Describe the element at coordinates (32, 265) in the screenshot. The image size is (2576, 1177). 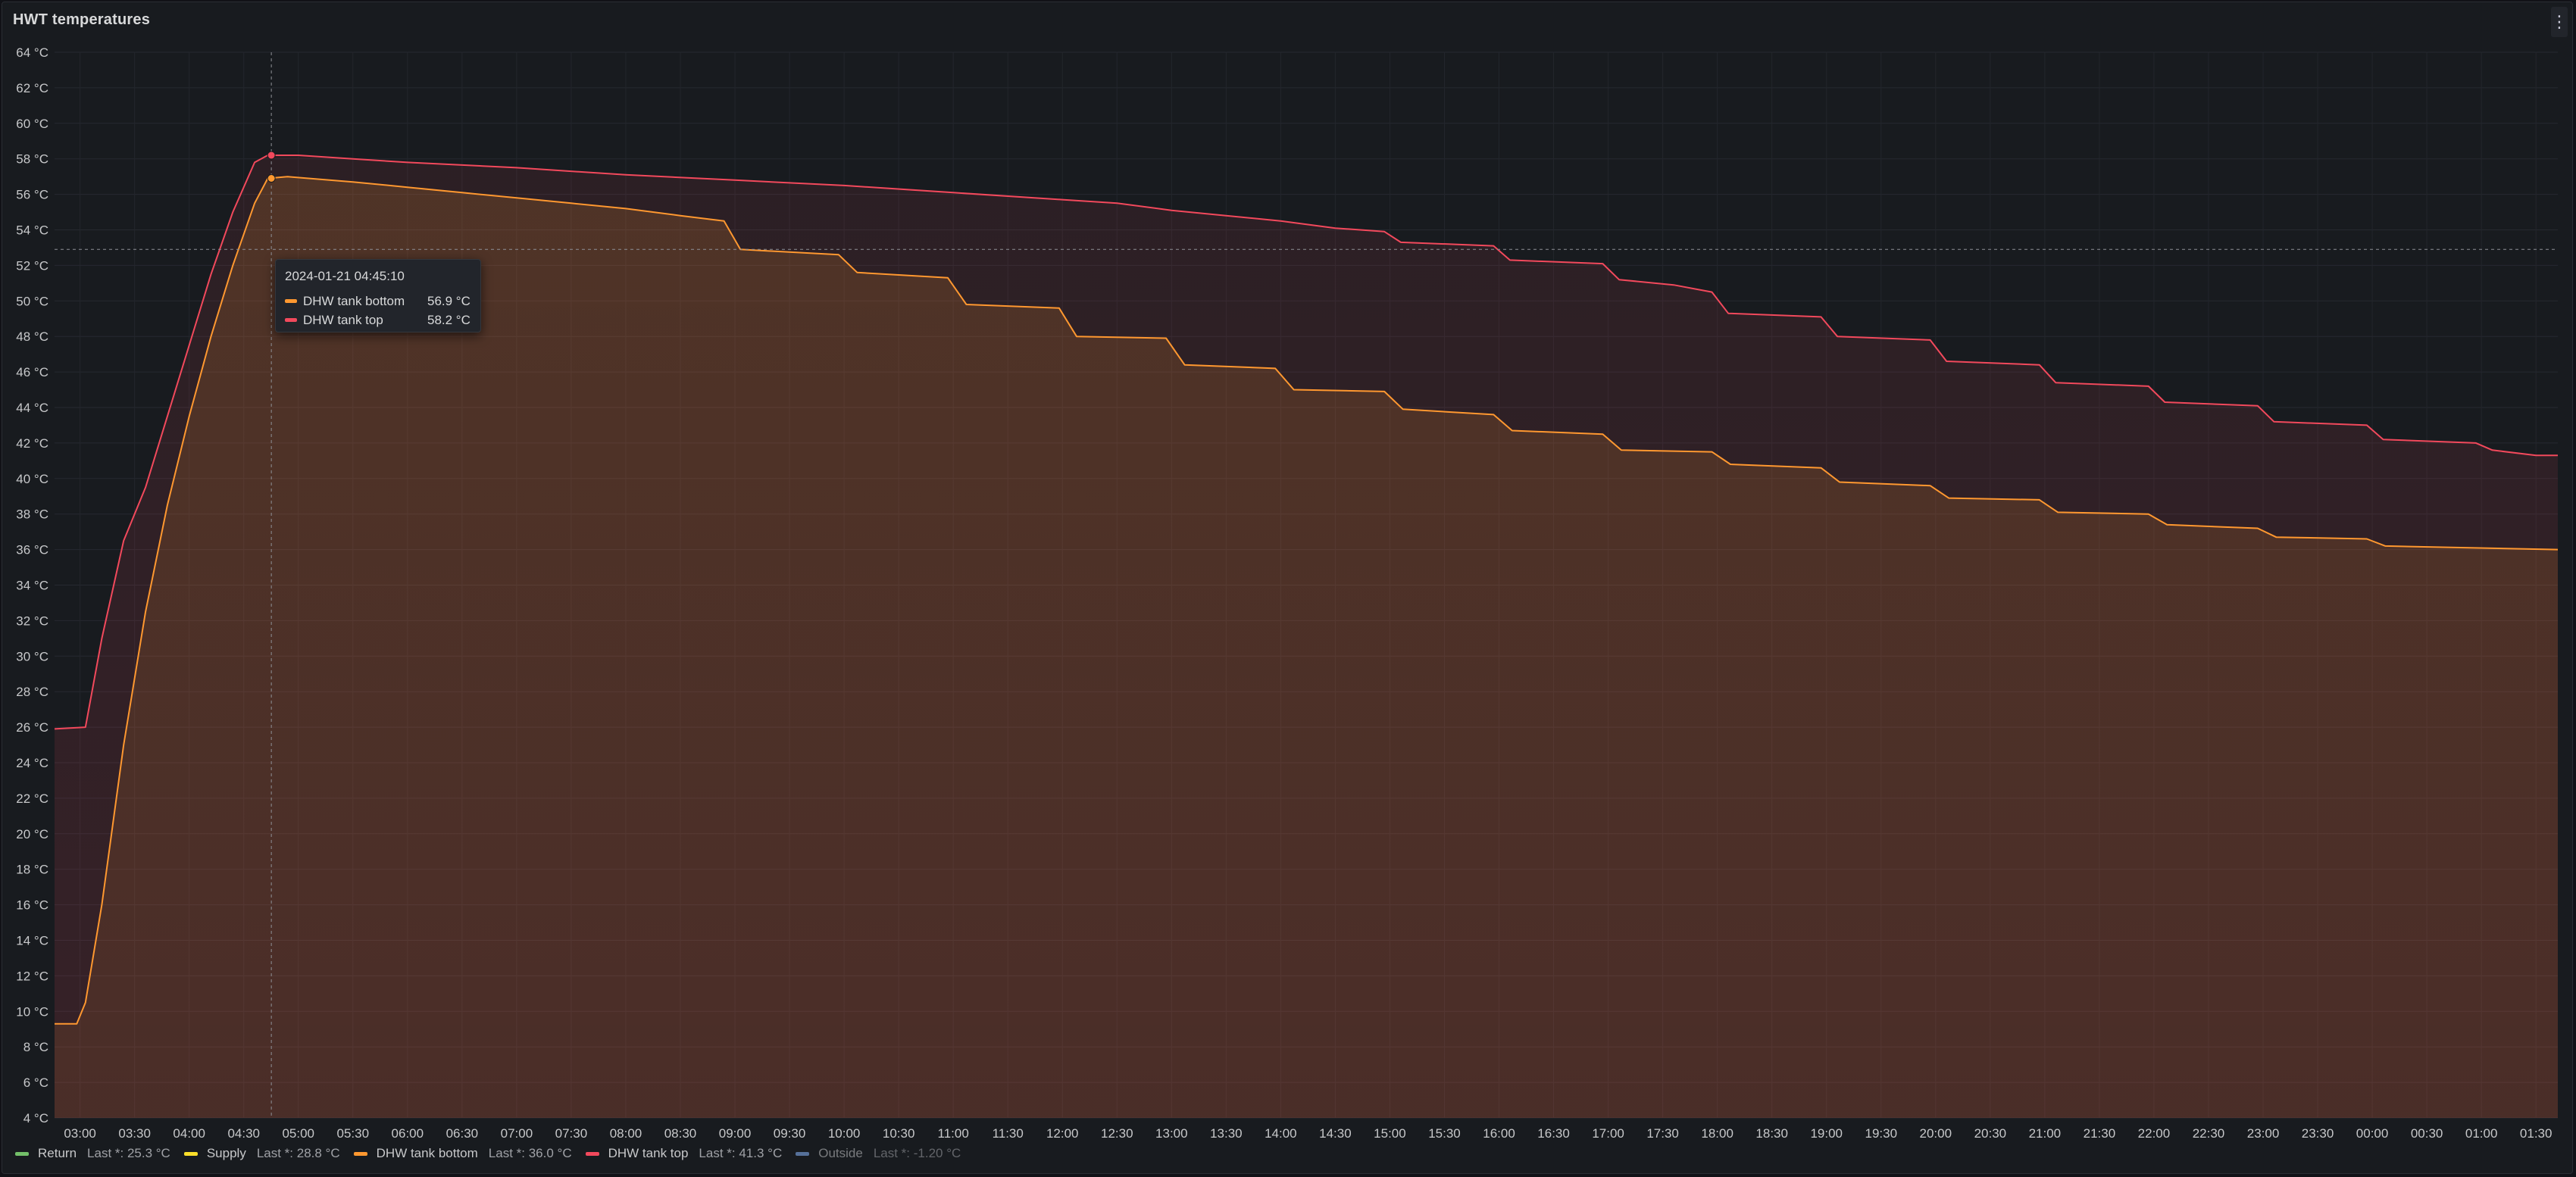
I see `y-tick-label: 52 °C` at that location.